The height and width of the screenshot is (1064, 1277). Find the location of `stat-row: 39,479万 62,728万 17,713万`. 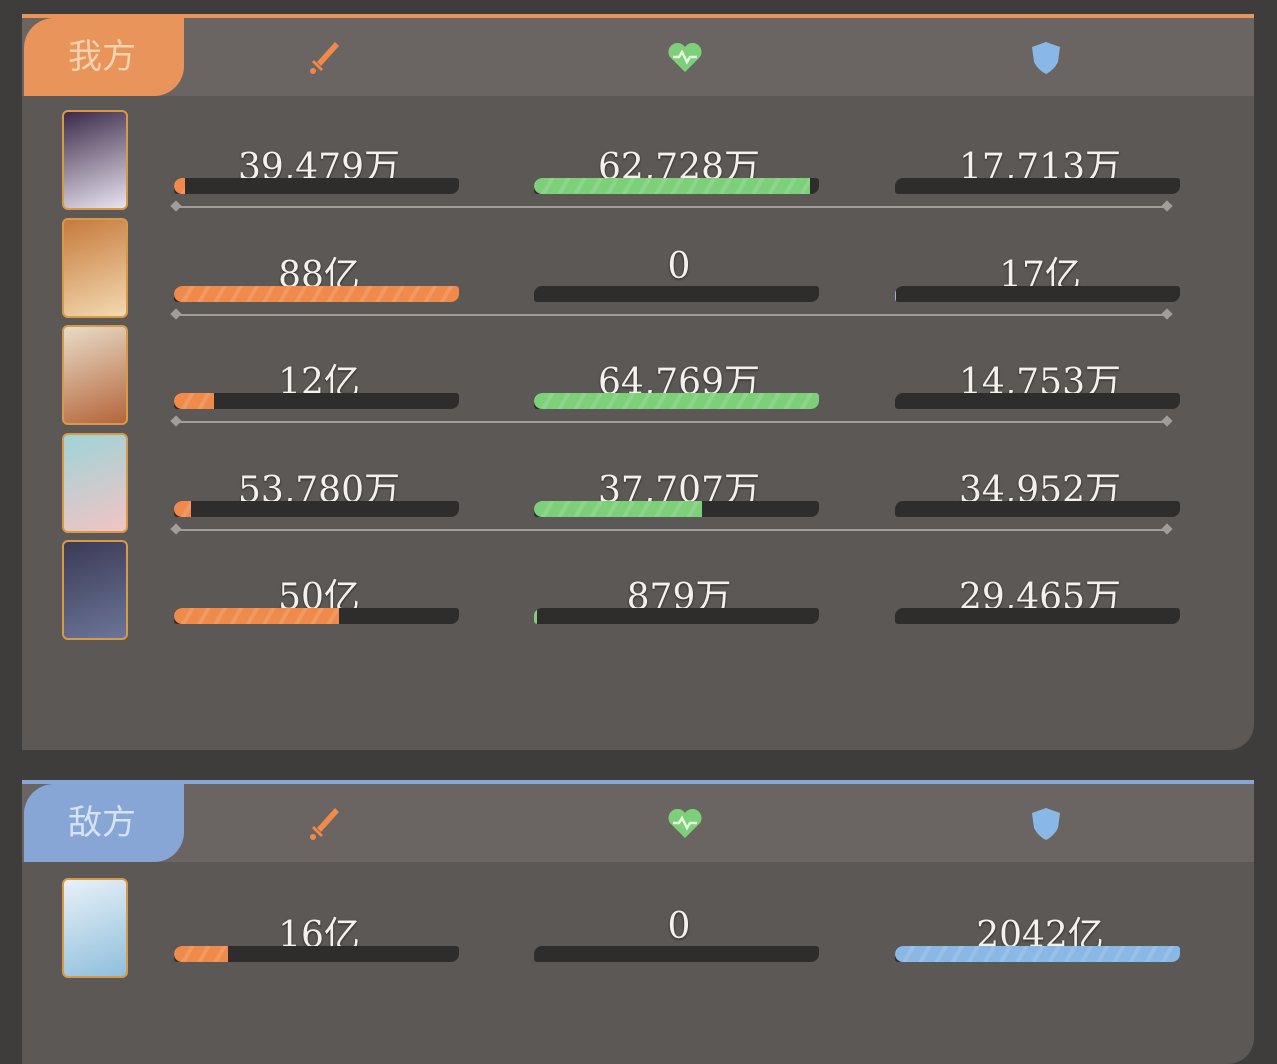

stat-row: 39,479万 62,728万 17,713万 is located at coordinates (638, 163).